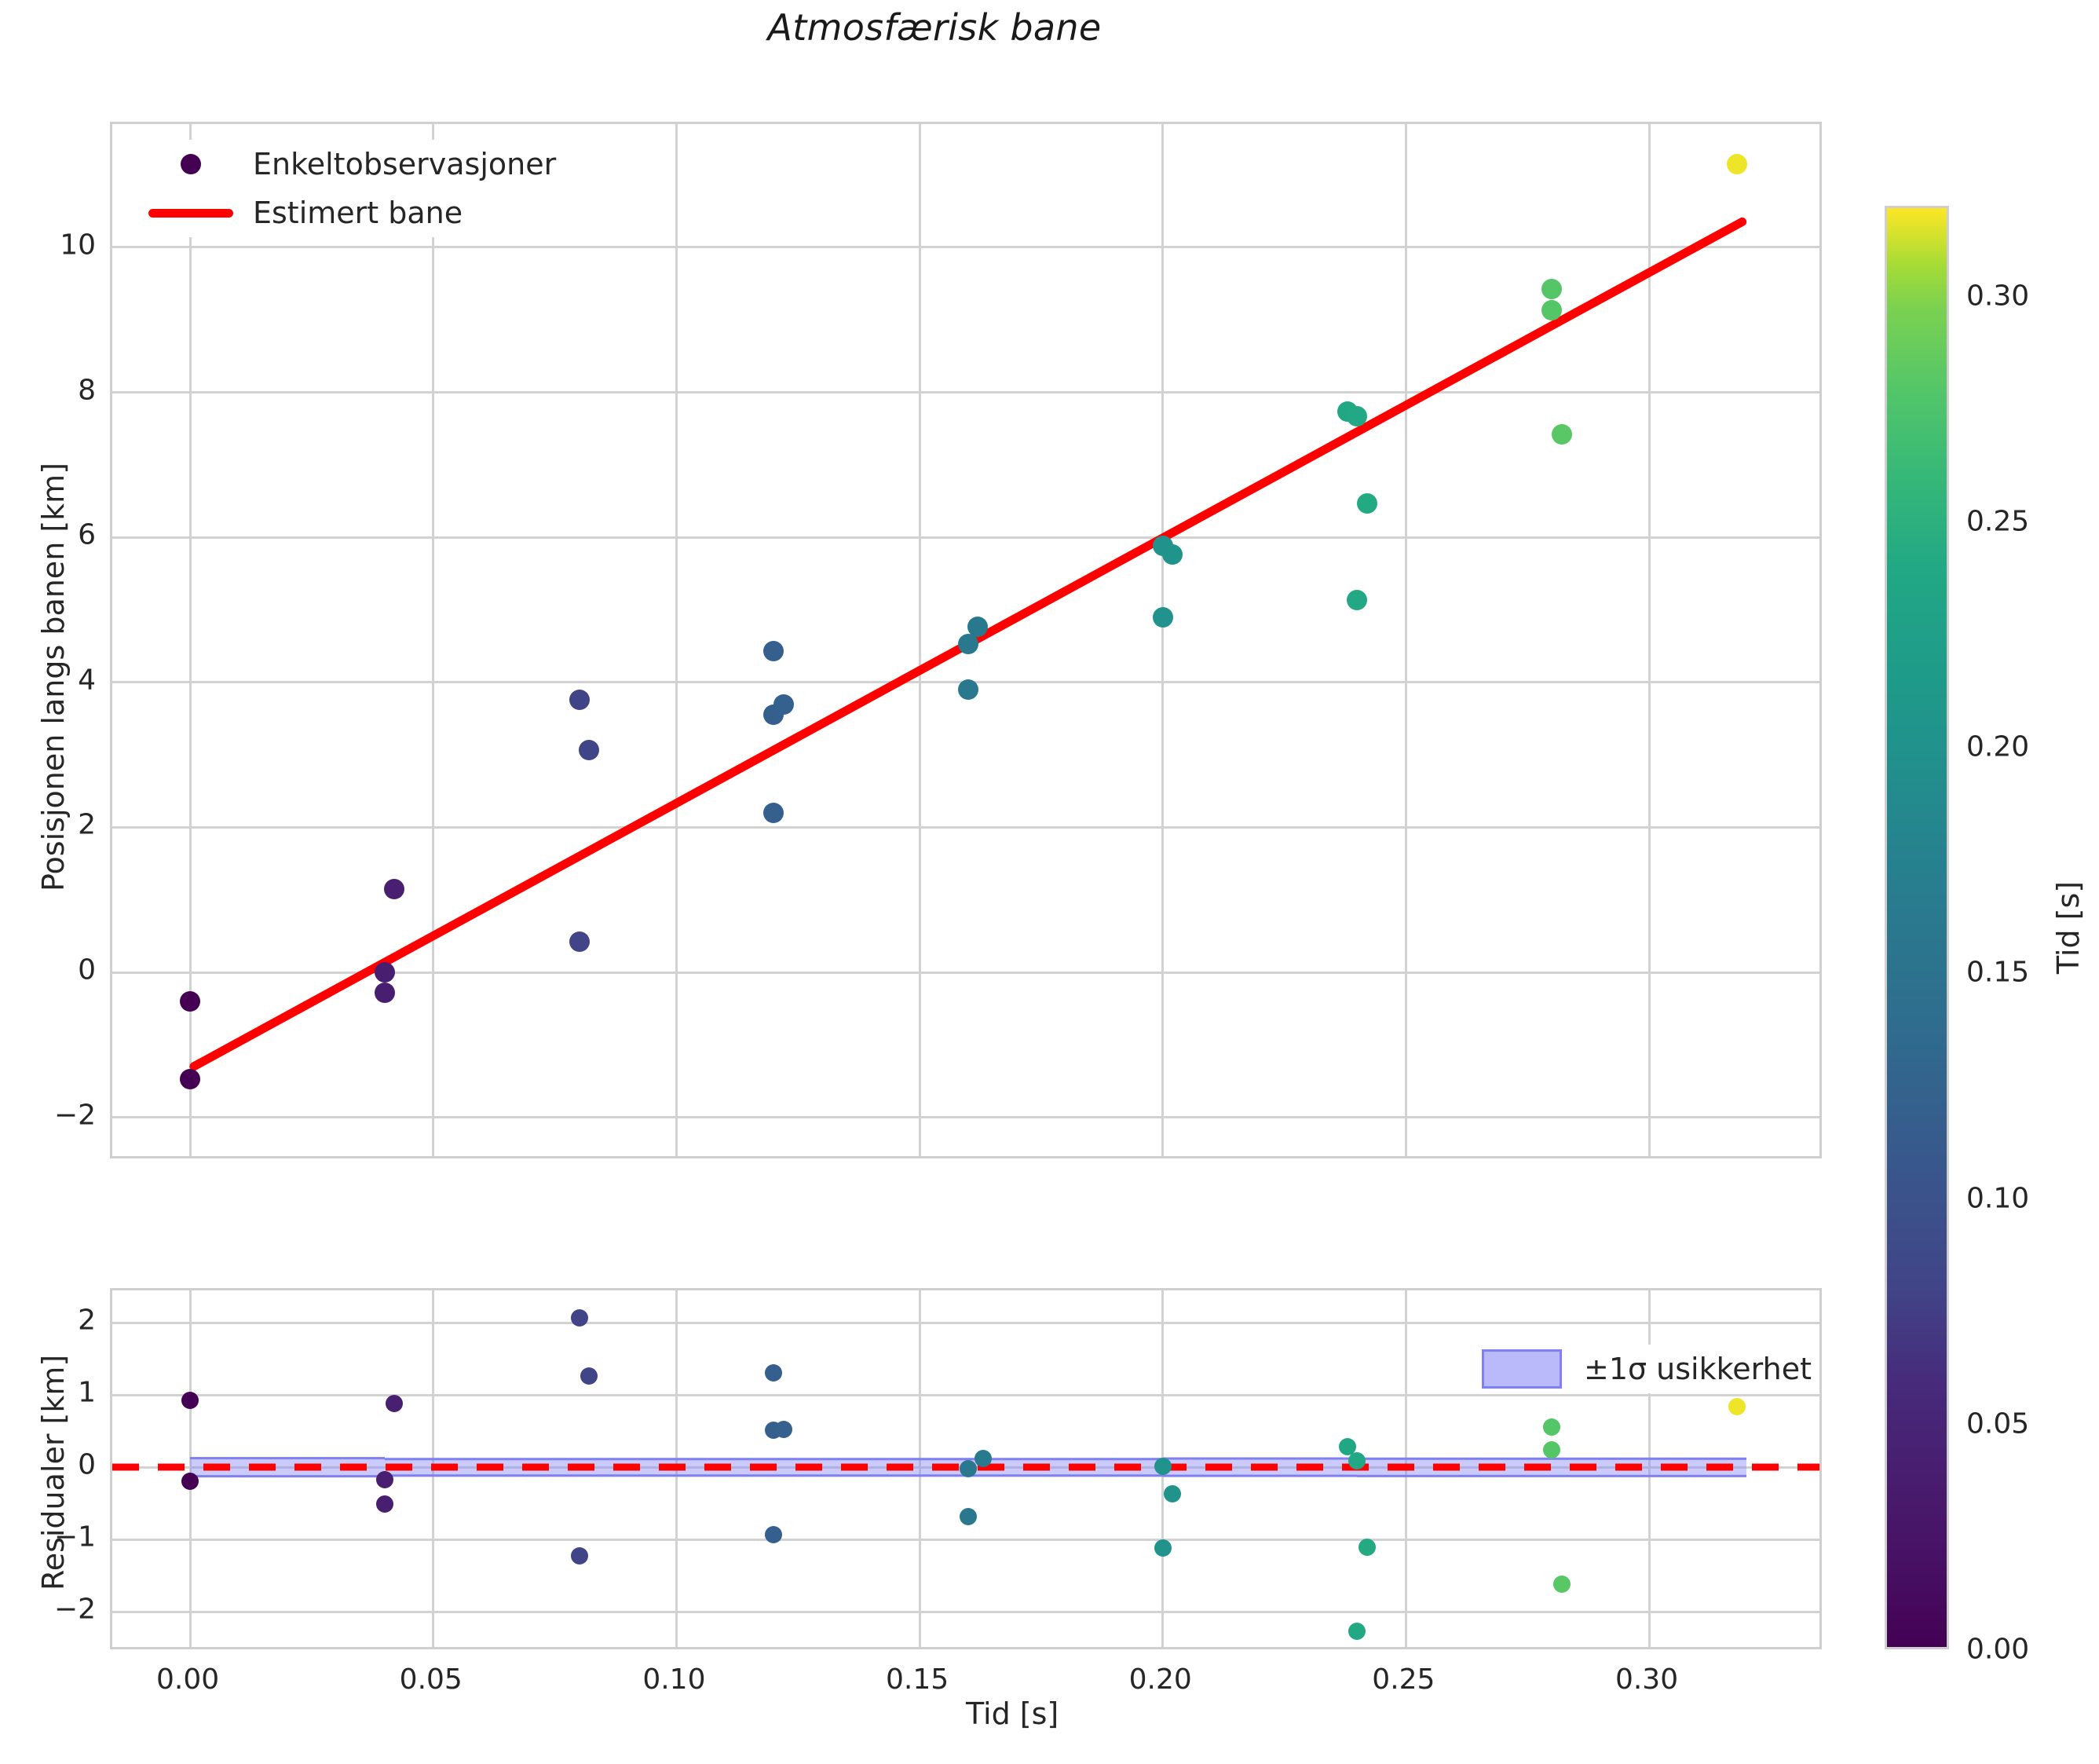 This screenshot has width=2099, height=1764. I want to click on residual-y-tick-label: 0, so click(87, 1464).